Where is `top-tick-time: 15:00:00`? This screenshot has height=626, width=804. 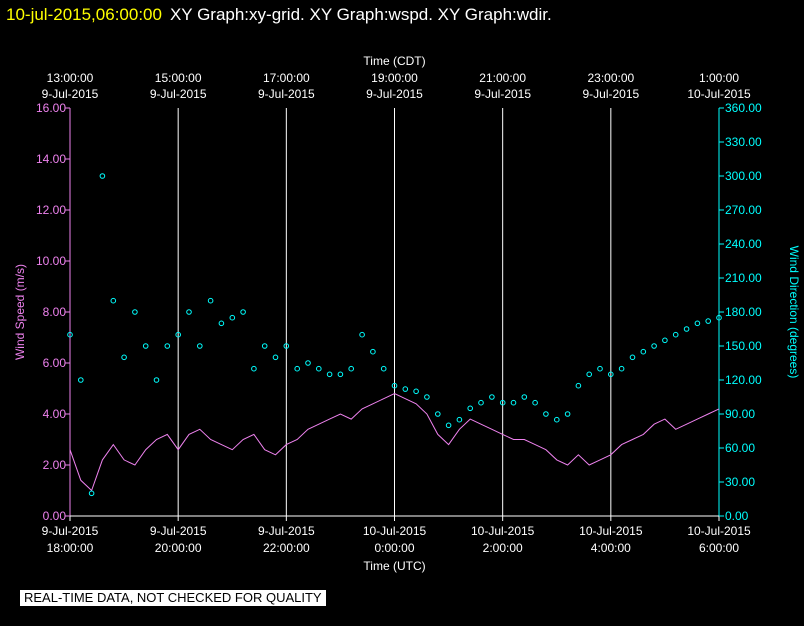
top-tick-time: 15:00:00 is located at coordinates (178, 78).